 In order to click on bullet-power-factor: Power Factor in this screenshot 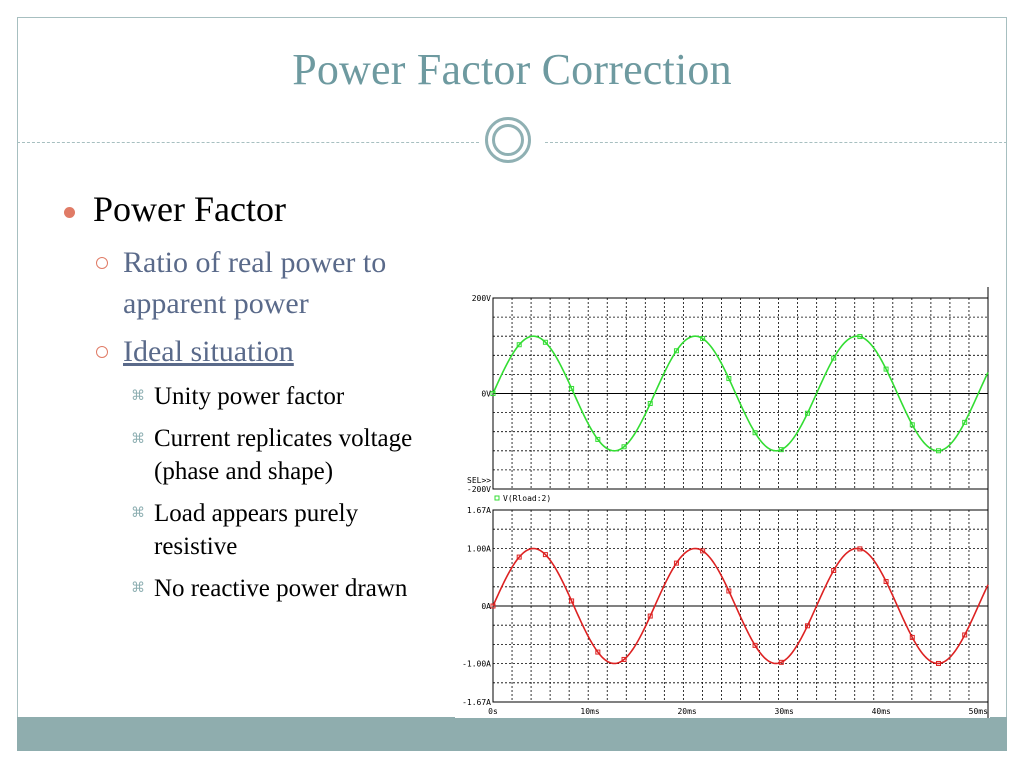, I will do `click(189, 209)`.